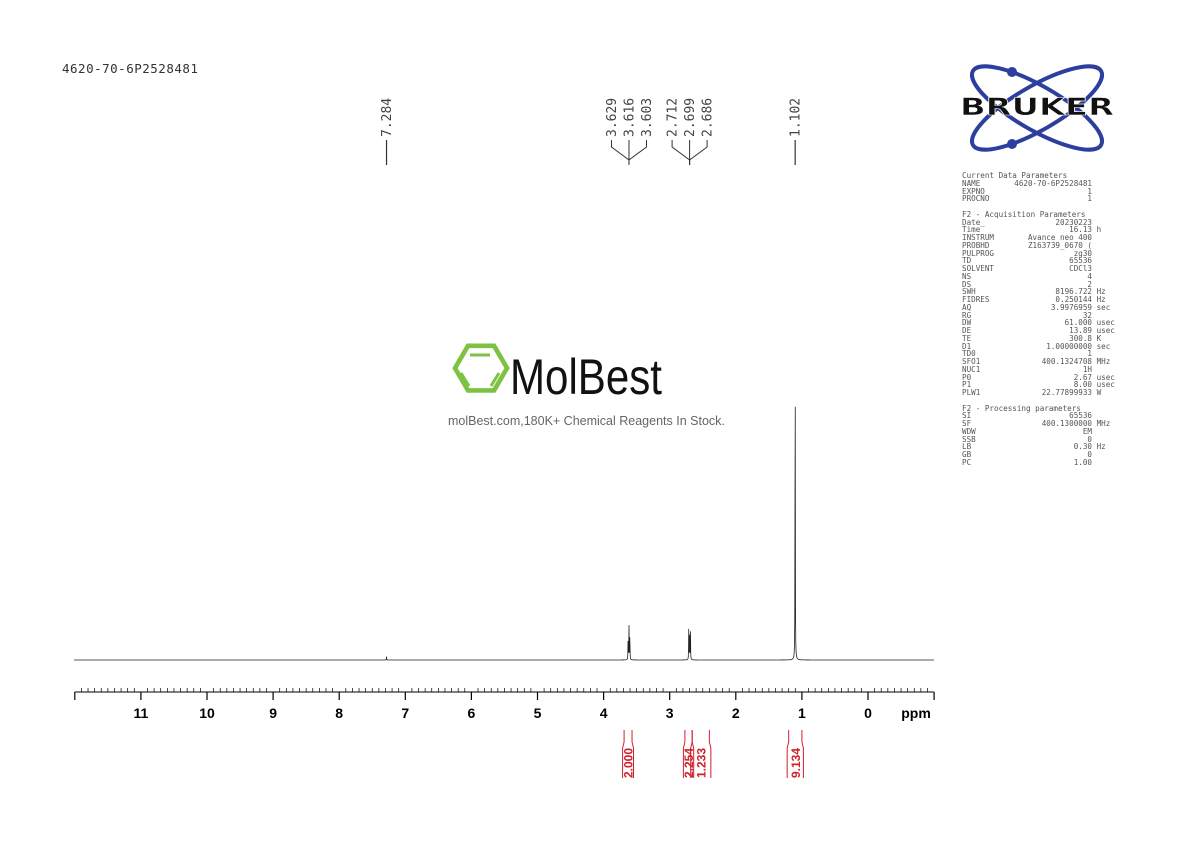 The width and height of the screenshot is (1190, 842). Describe the element at coordinates (916, 713) in the screenshot. I see `x-axis-label: ppm` at that location.